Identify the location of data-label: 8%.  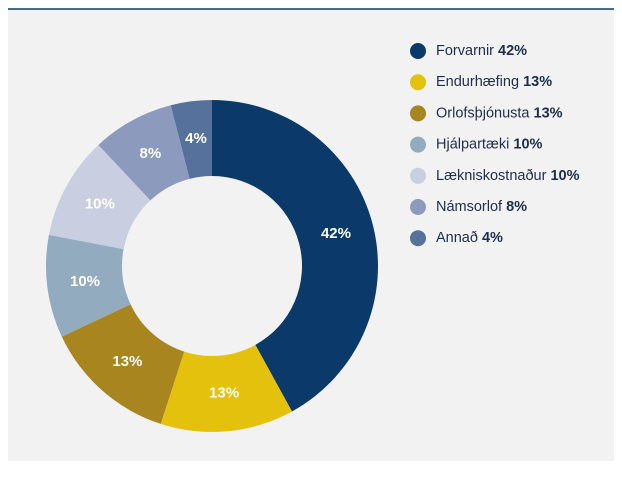
(150, 153).